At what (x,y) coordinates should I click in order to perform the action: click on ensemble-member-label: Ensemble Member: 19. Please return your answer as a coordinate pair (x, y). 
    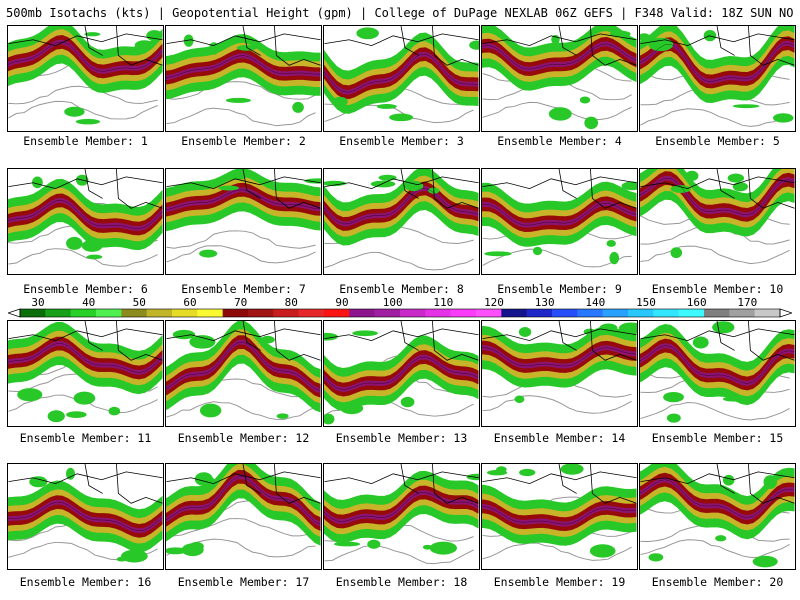
    Looking at the image, I should click on (559, 582).